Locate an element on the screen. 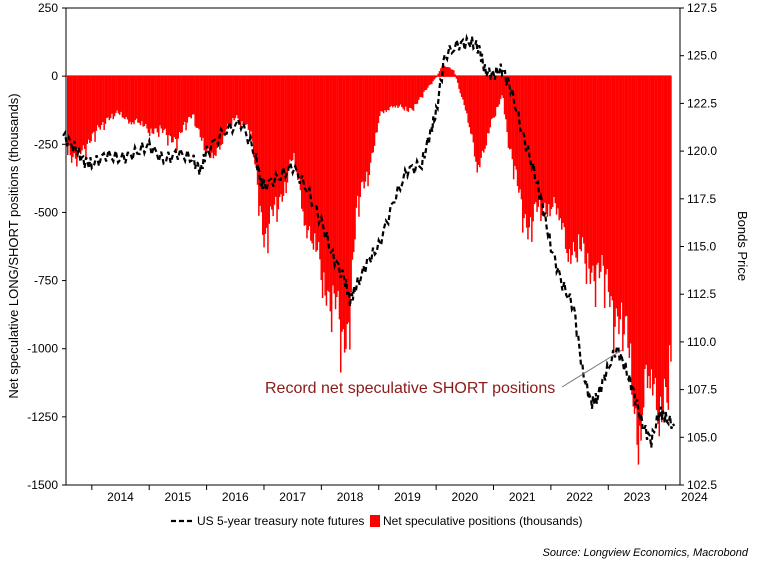 The image size is (758, 567). right-tick-label: 120.0 is located at coordinates (702, 151).